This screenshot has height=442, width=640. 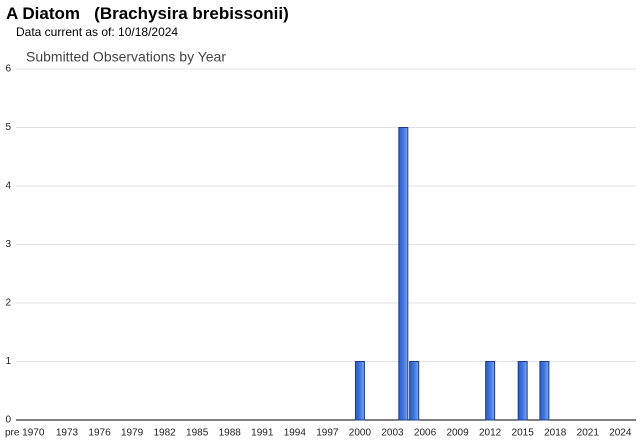 I want to click on x-tick-label: 1979, so click(x=132, y=433).